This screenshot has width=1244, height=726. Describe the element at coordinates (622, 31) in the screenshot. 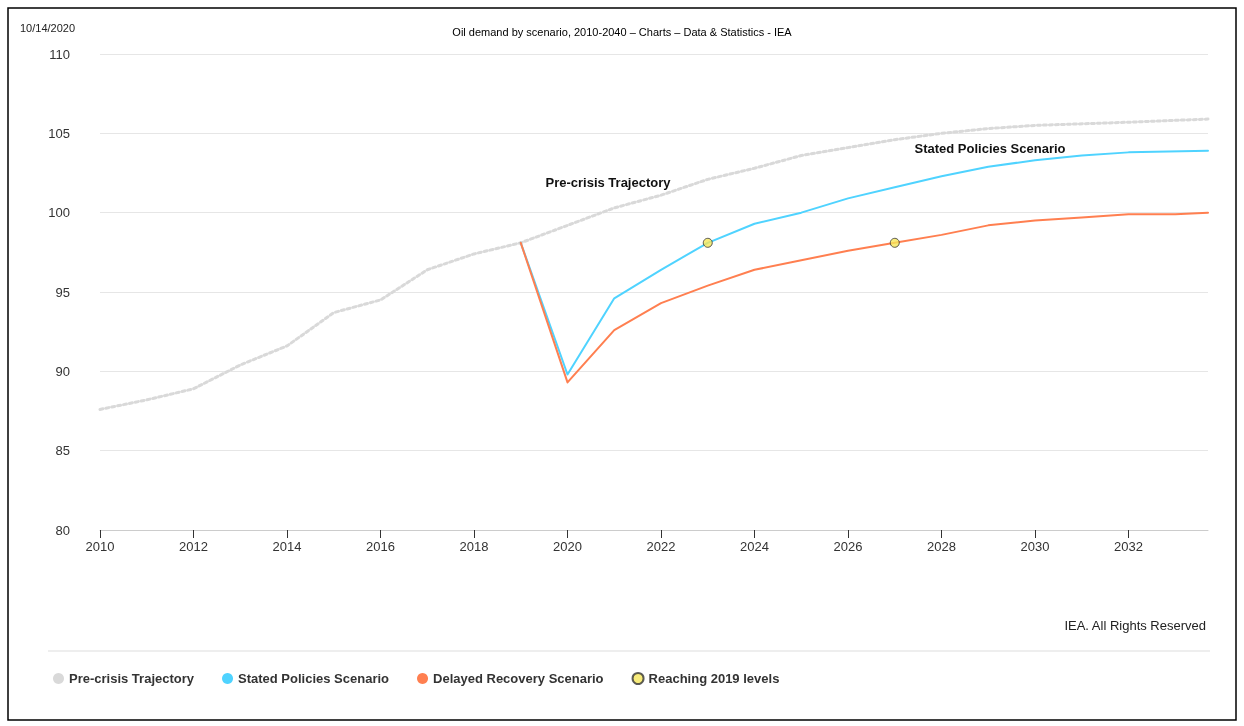

I see `chart-title: Oil demand by scenario, 2010-2040 – Charts – Data & Statistics - IEA` at that location.